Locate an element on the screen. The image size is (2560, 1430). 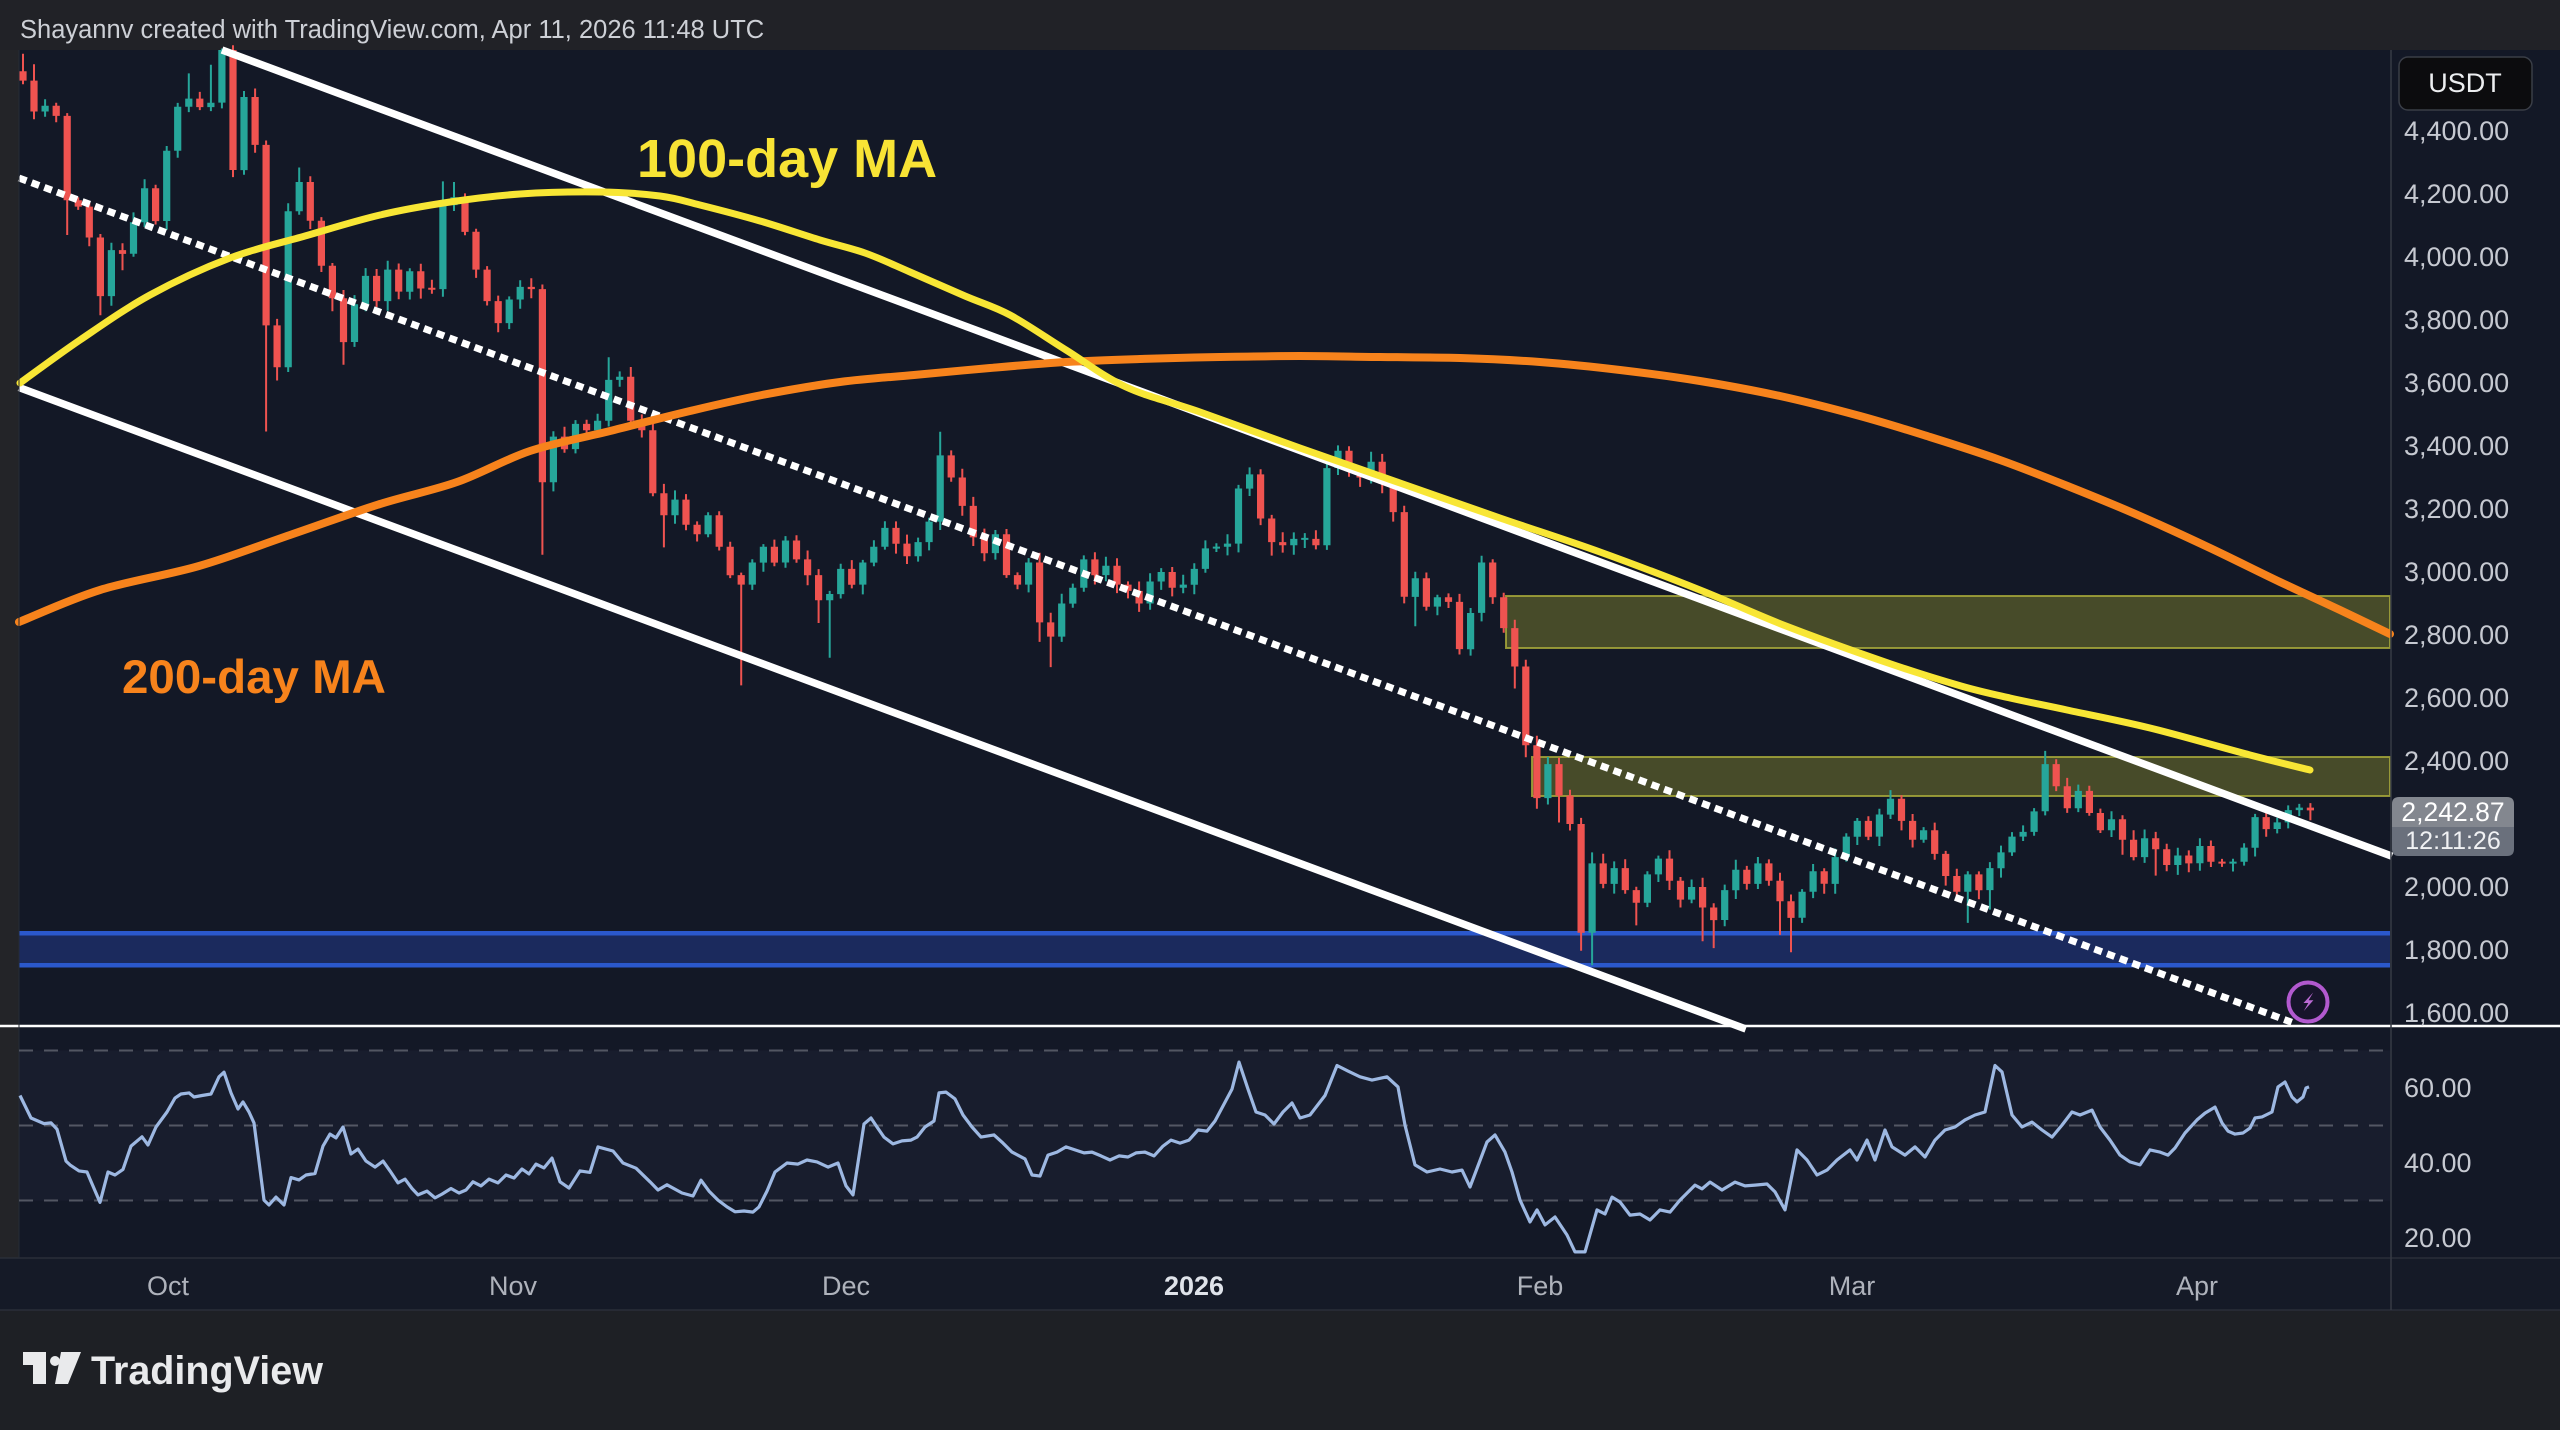
svg-text: Mar is located at coordinates (1852, 1286).